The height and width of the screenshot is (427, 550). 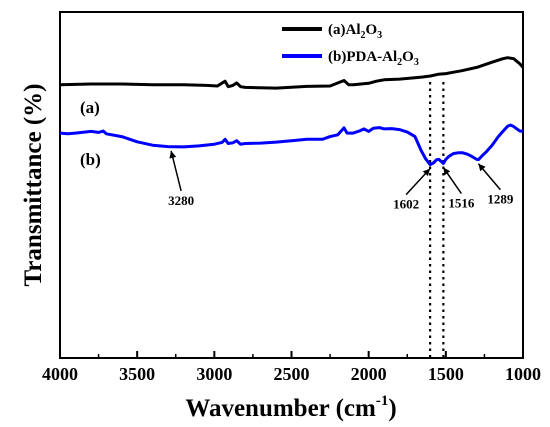 What do you see at coordinates (90, 107) in the screenshot?
I see `curve-label-a: (a)` at bounding box center [90, 107].